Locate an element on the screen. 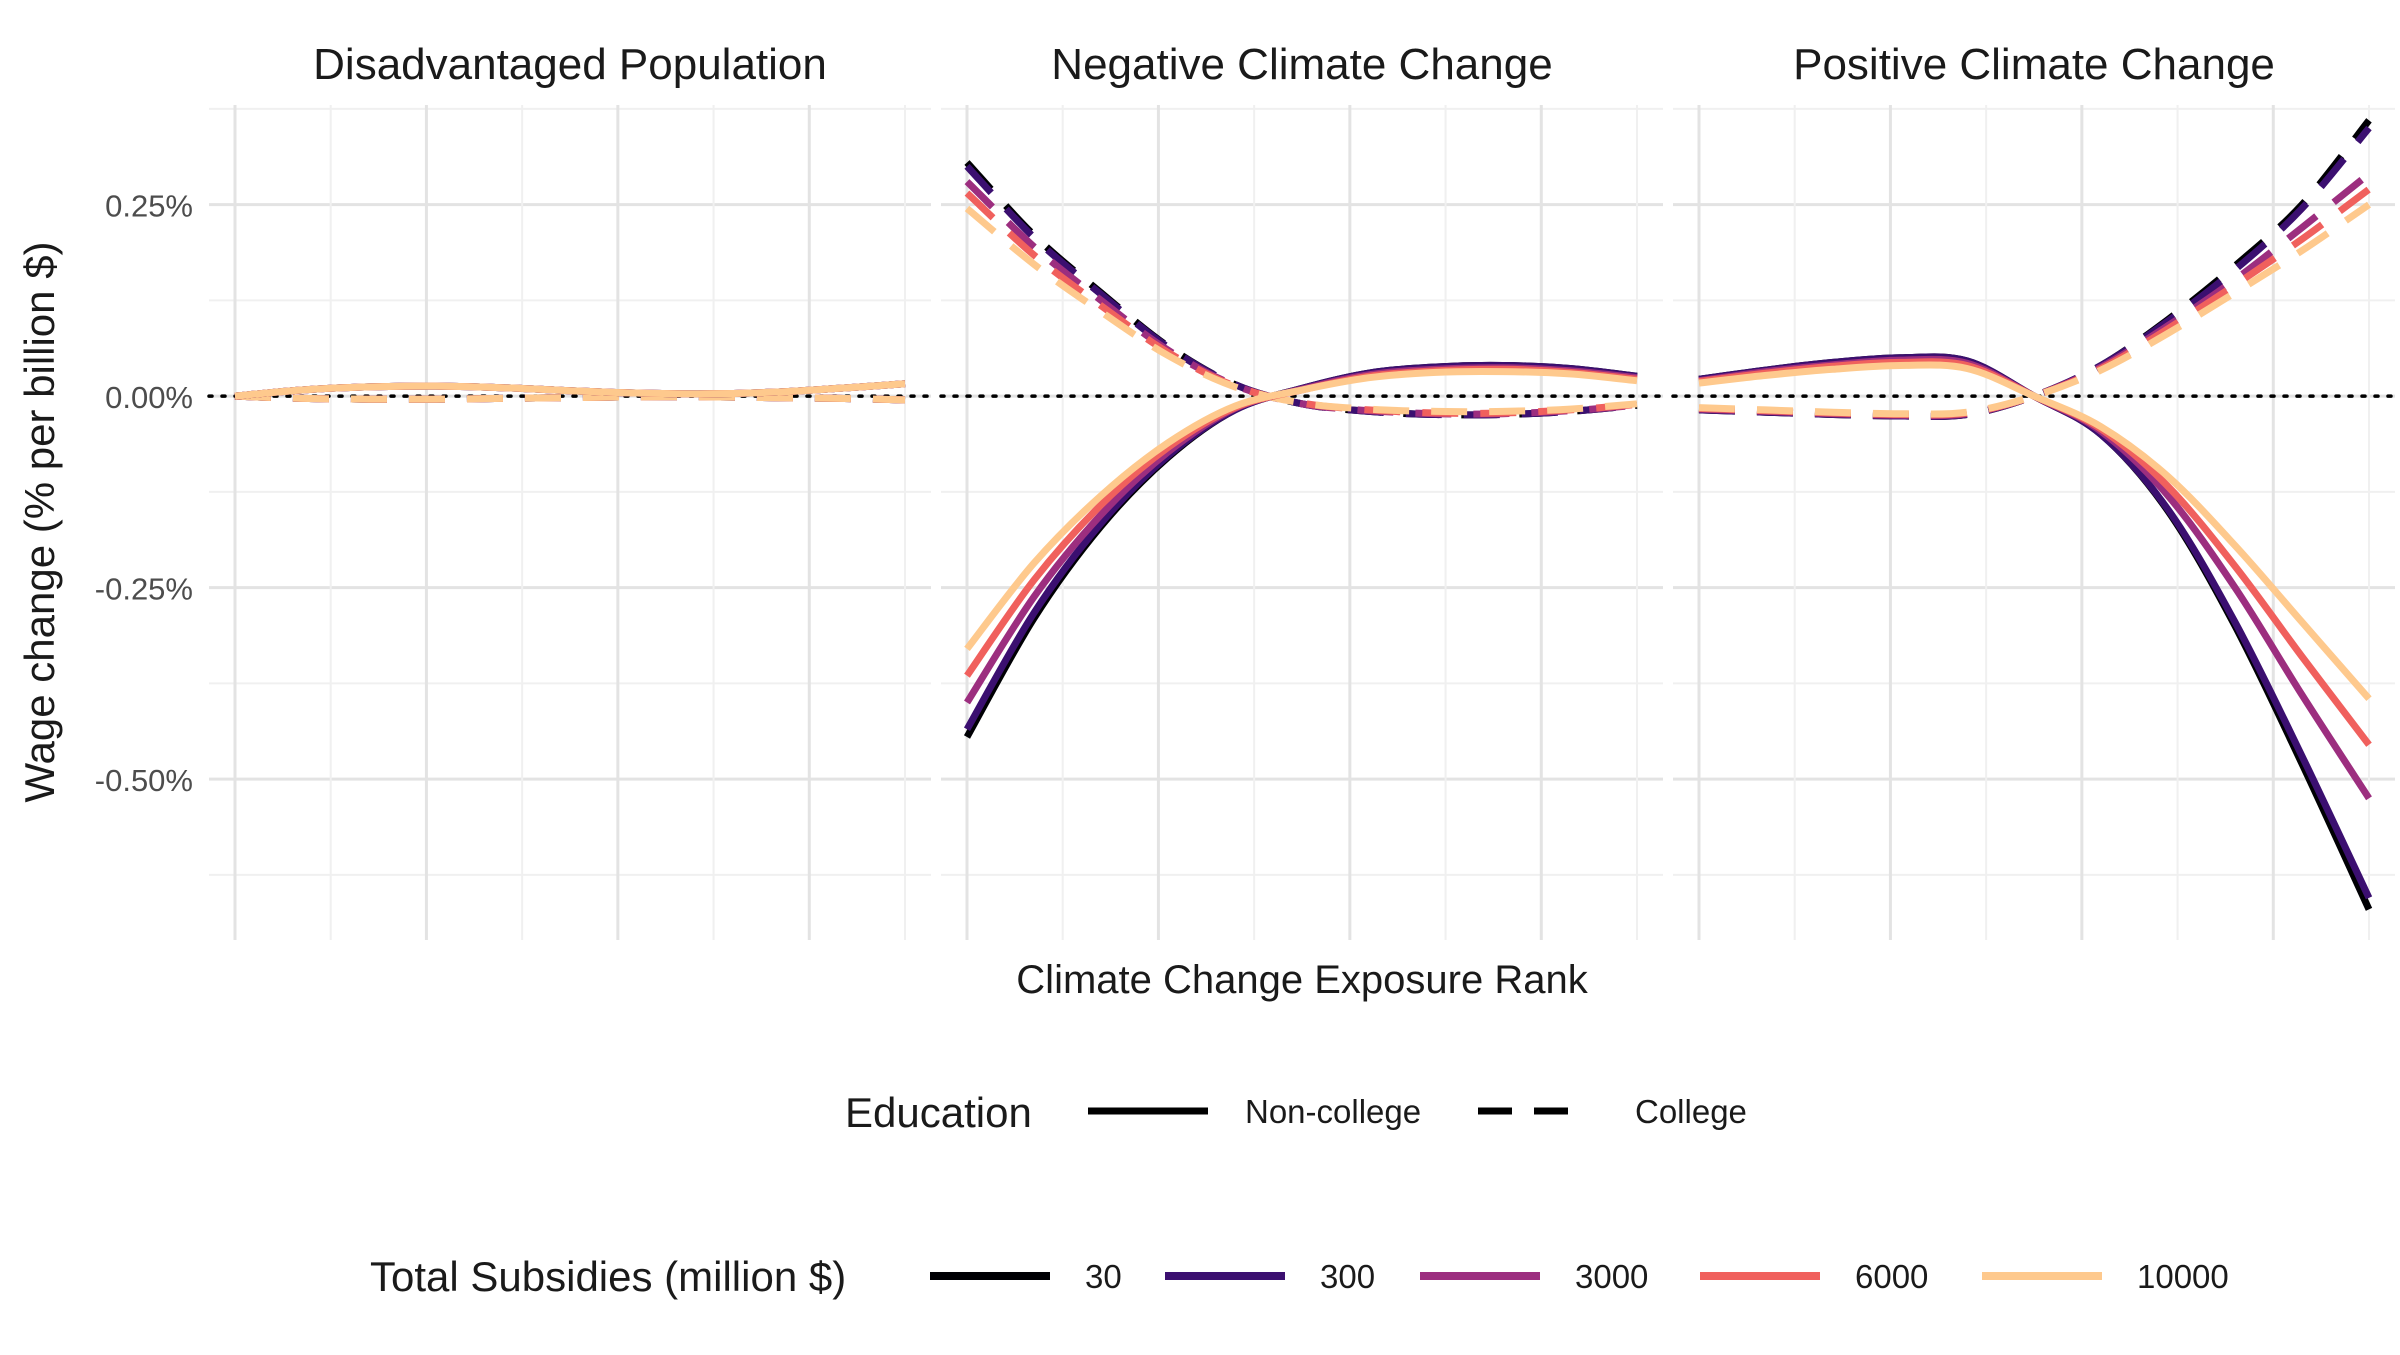  legend-education-title: Education is located at coordinates (938, 1112).